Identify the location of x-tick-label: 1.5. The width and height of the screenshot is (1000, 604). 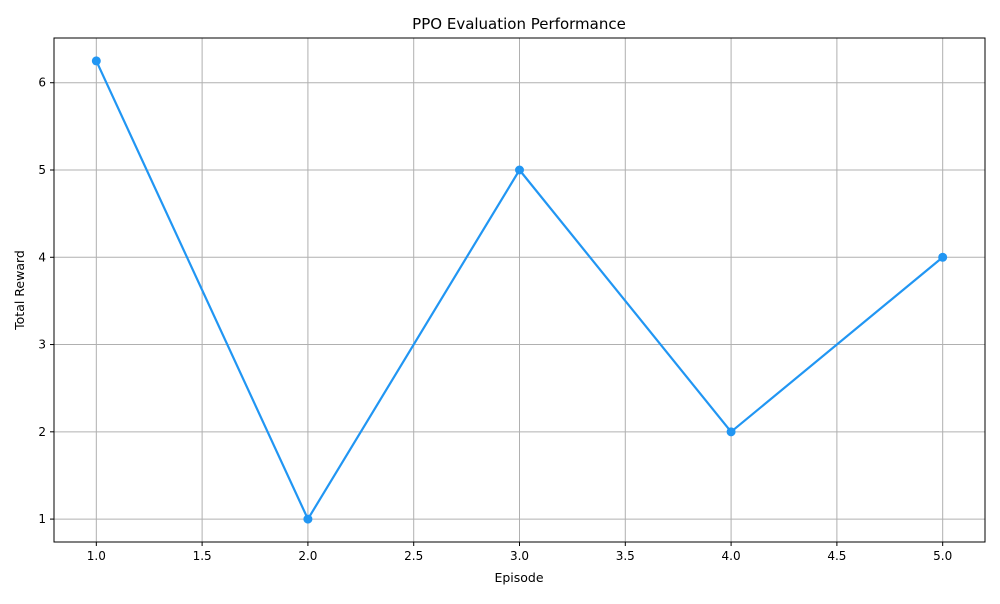
(202, 556).